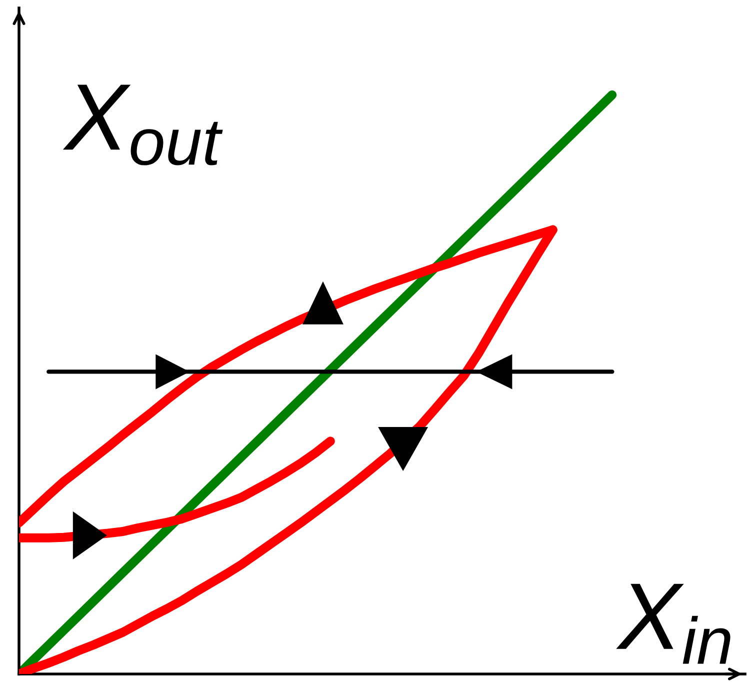 The width and height of the screenshot is (747, 682). What do you see at coordinates (673, 624) in the screenshot?
I see `x-axis-title: X$_{in}$` at bounding box center [673, 624].